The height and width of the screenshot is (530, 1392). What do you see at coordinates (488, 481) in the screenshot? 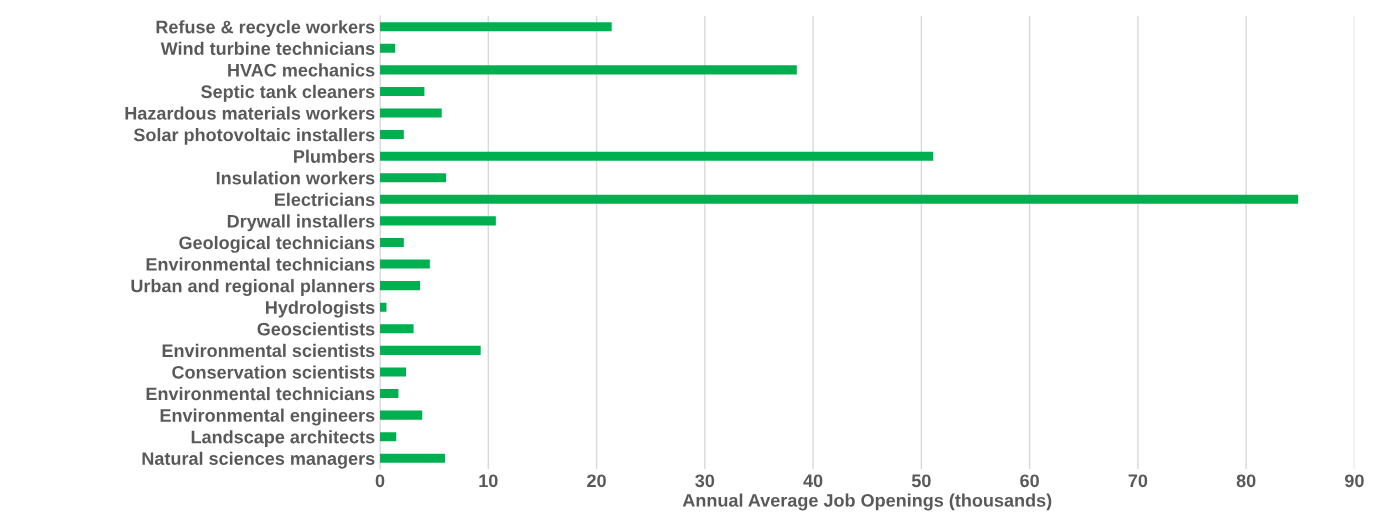
I see `x-tick-label: 10` at bounding box center [488, 481].